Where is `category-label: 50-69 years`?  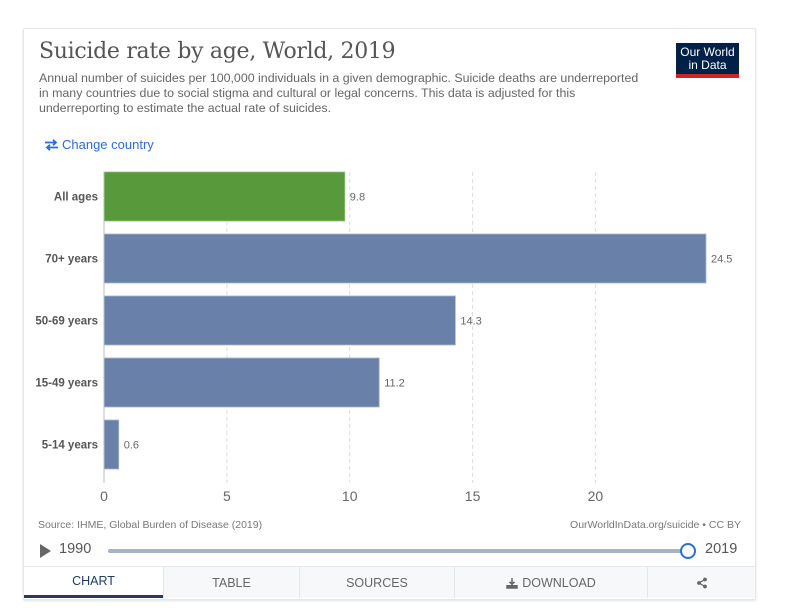 category-label: 50-69 years is located at coordinates (66, 322).